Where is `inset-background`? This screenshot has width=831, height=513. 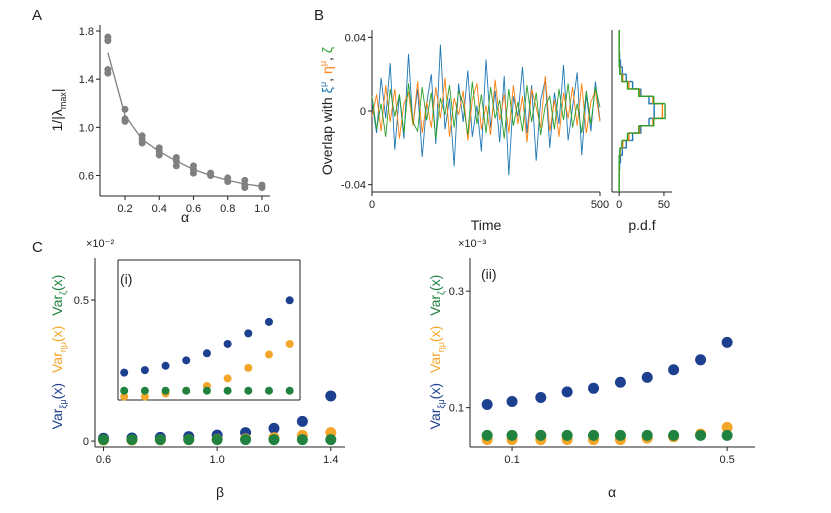
inset-background is located at coordinates (209, 330).